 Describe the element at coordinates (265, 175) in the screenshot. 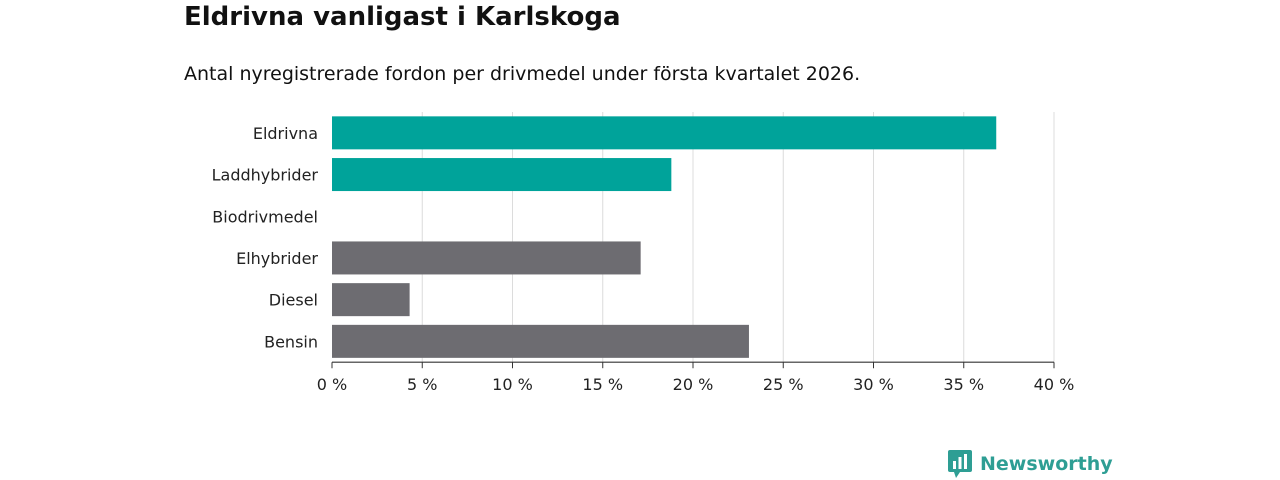

I see `category-label: Laddhybrider` at that location.